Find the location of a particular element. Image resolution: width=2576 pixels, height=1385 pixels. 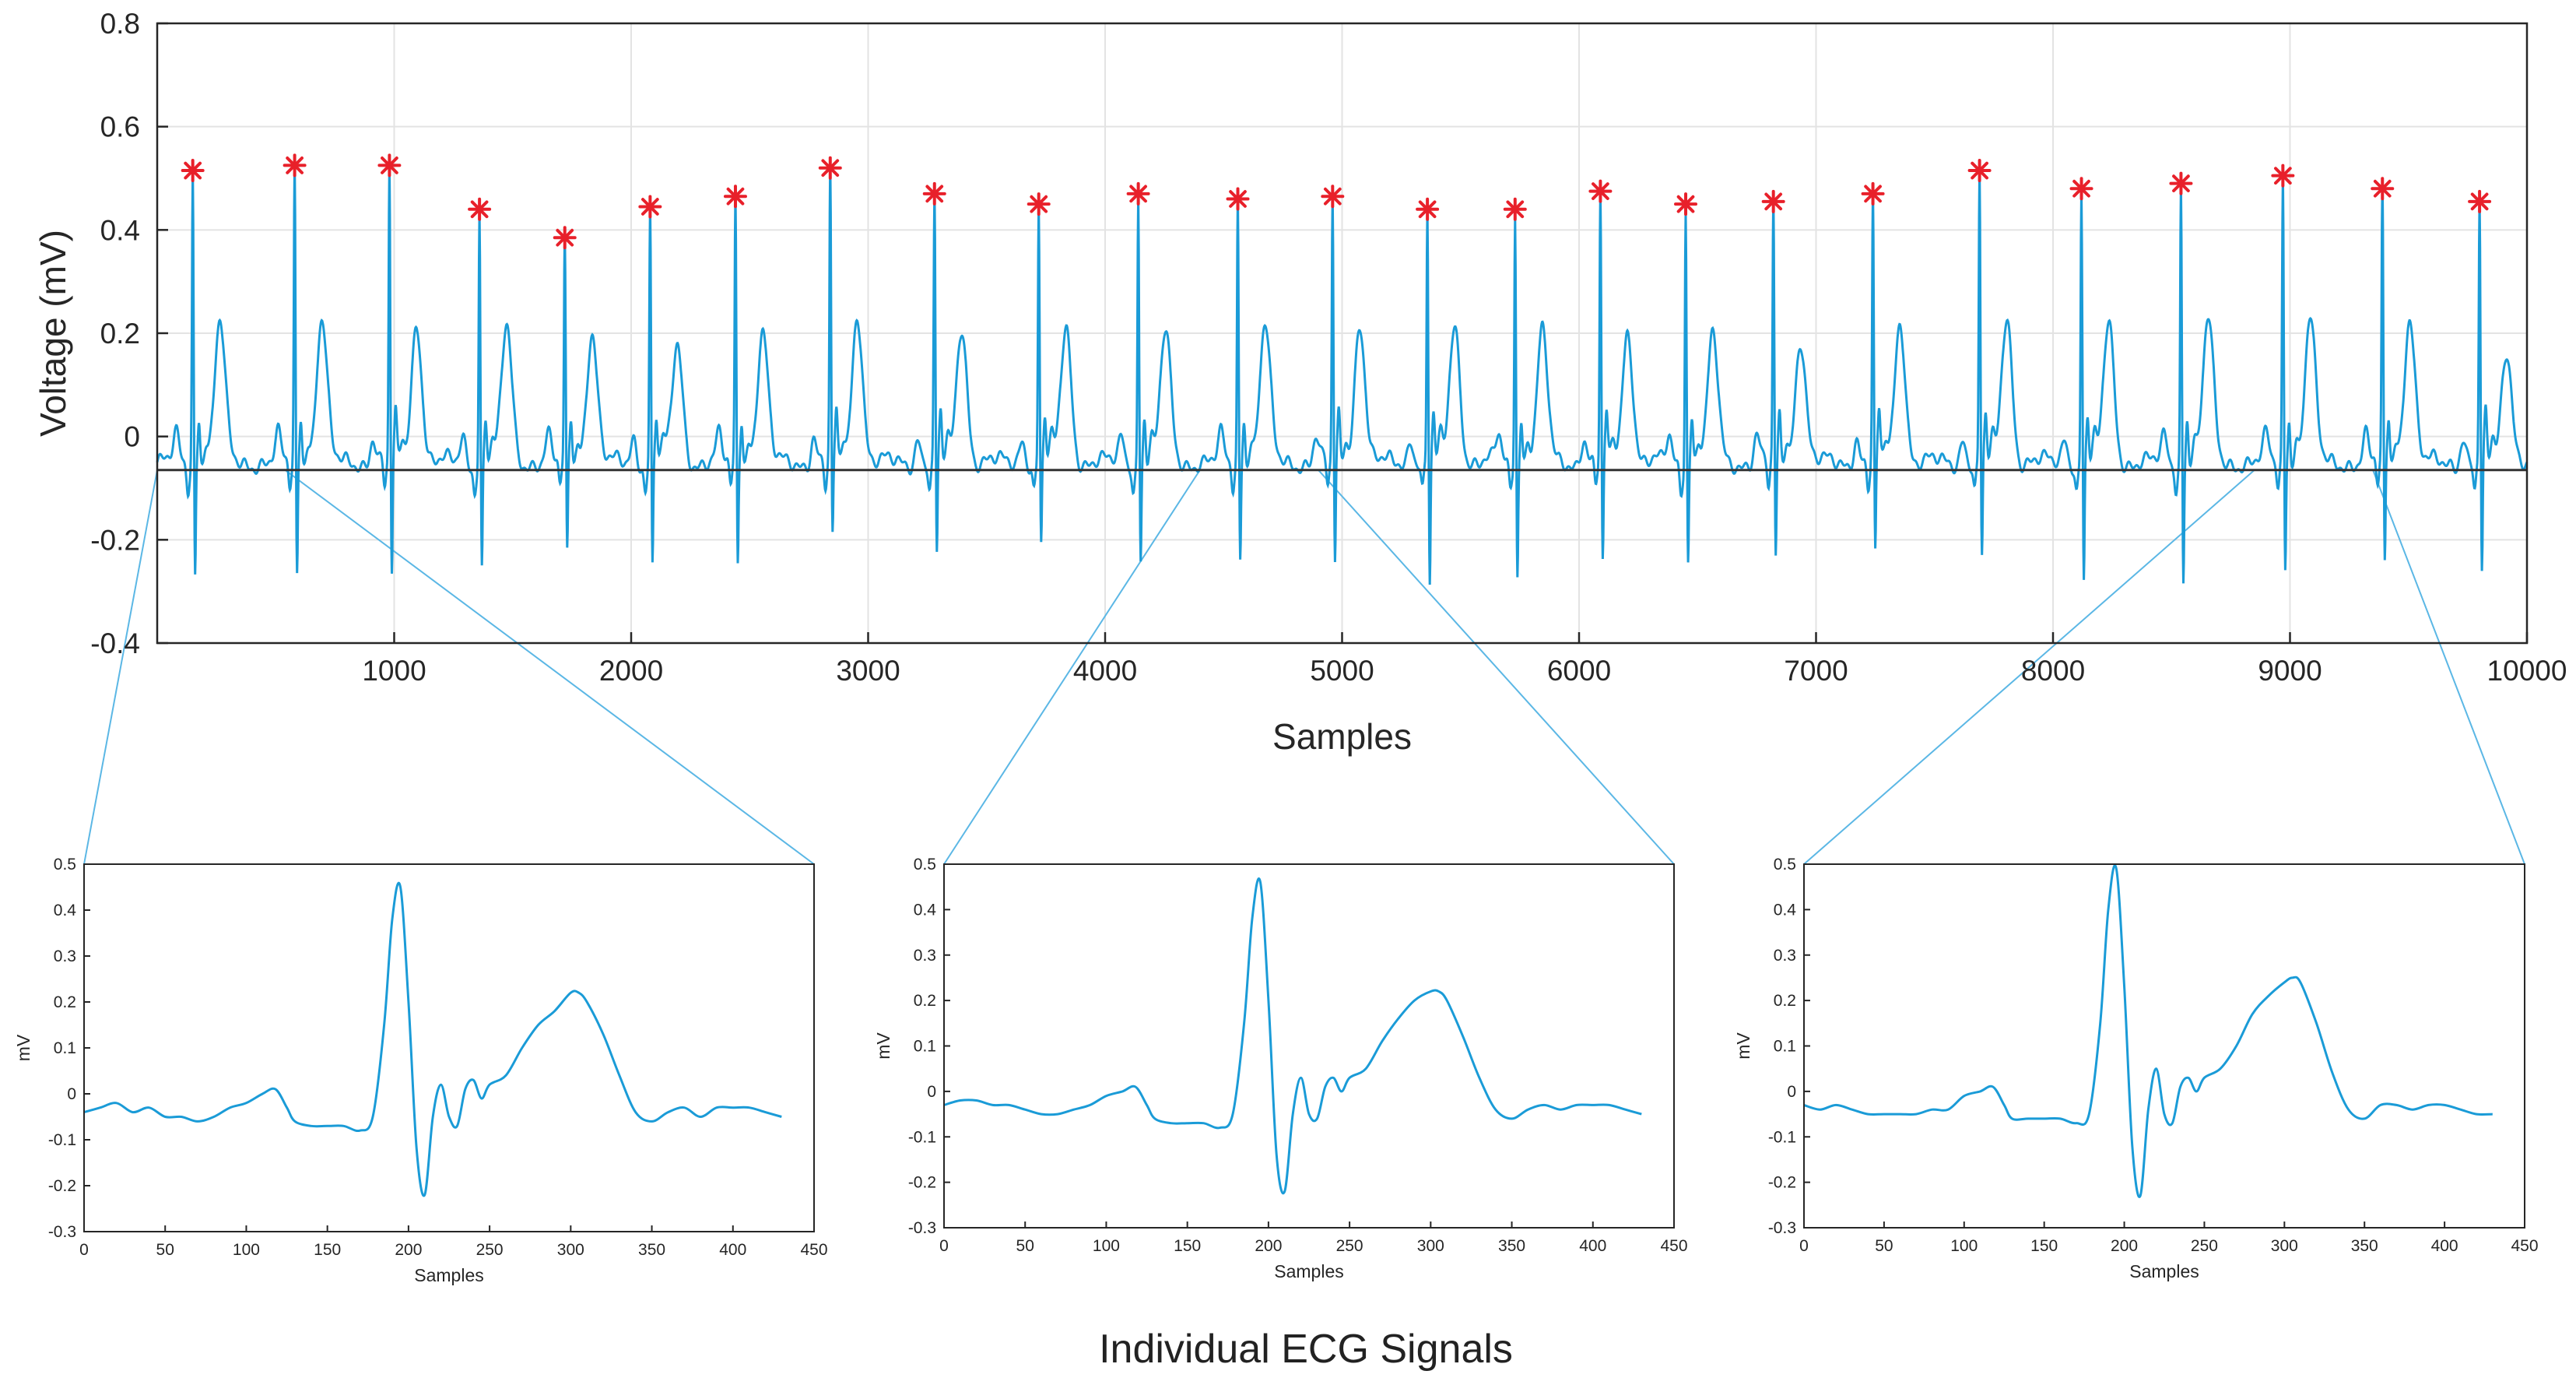

main-x-tick-label: 3000 is located at coordinates (868, 671).